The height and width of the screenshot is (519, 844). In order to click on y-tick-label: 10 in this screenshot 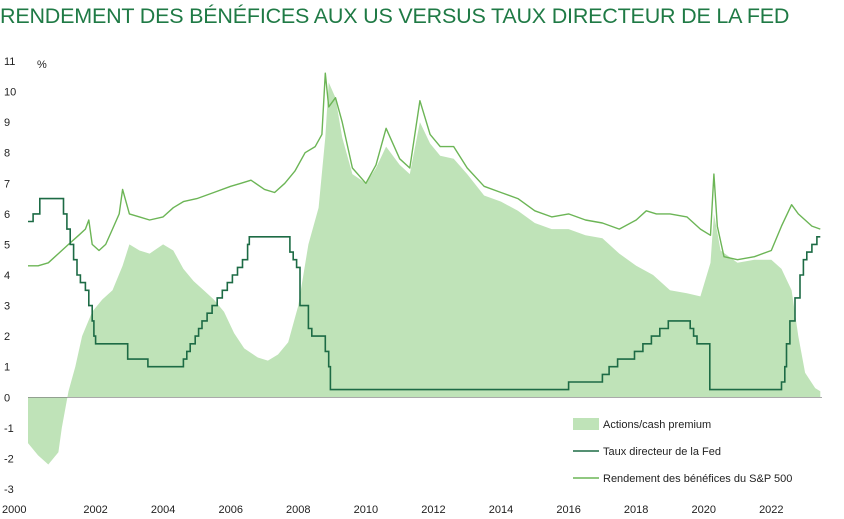, I will do `click(10, 93)`.